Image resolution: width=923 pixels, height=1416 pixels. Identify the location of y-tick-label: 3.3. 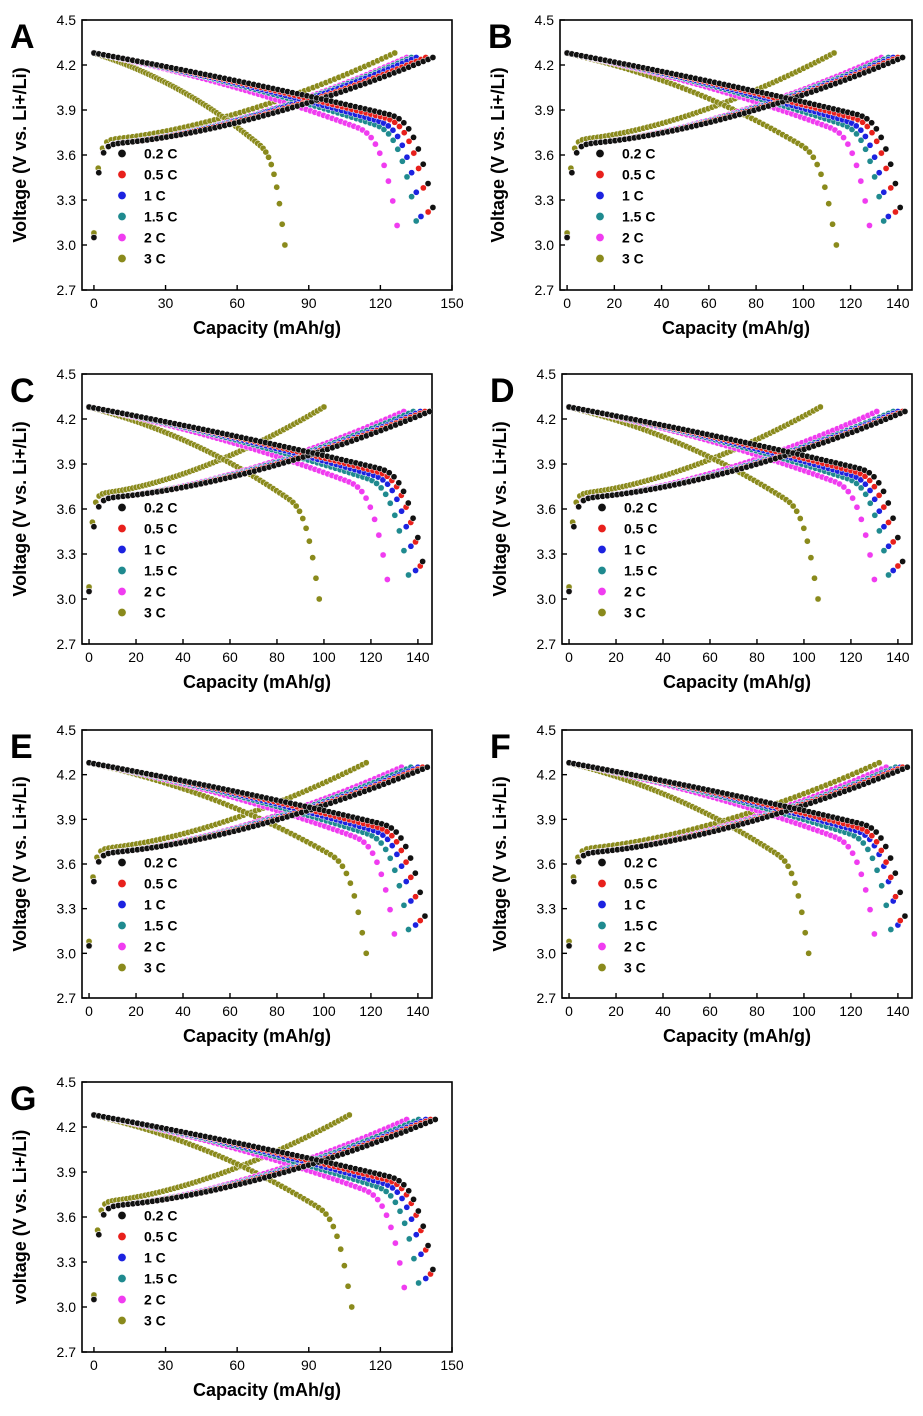
(547, 909).